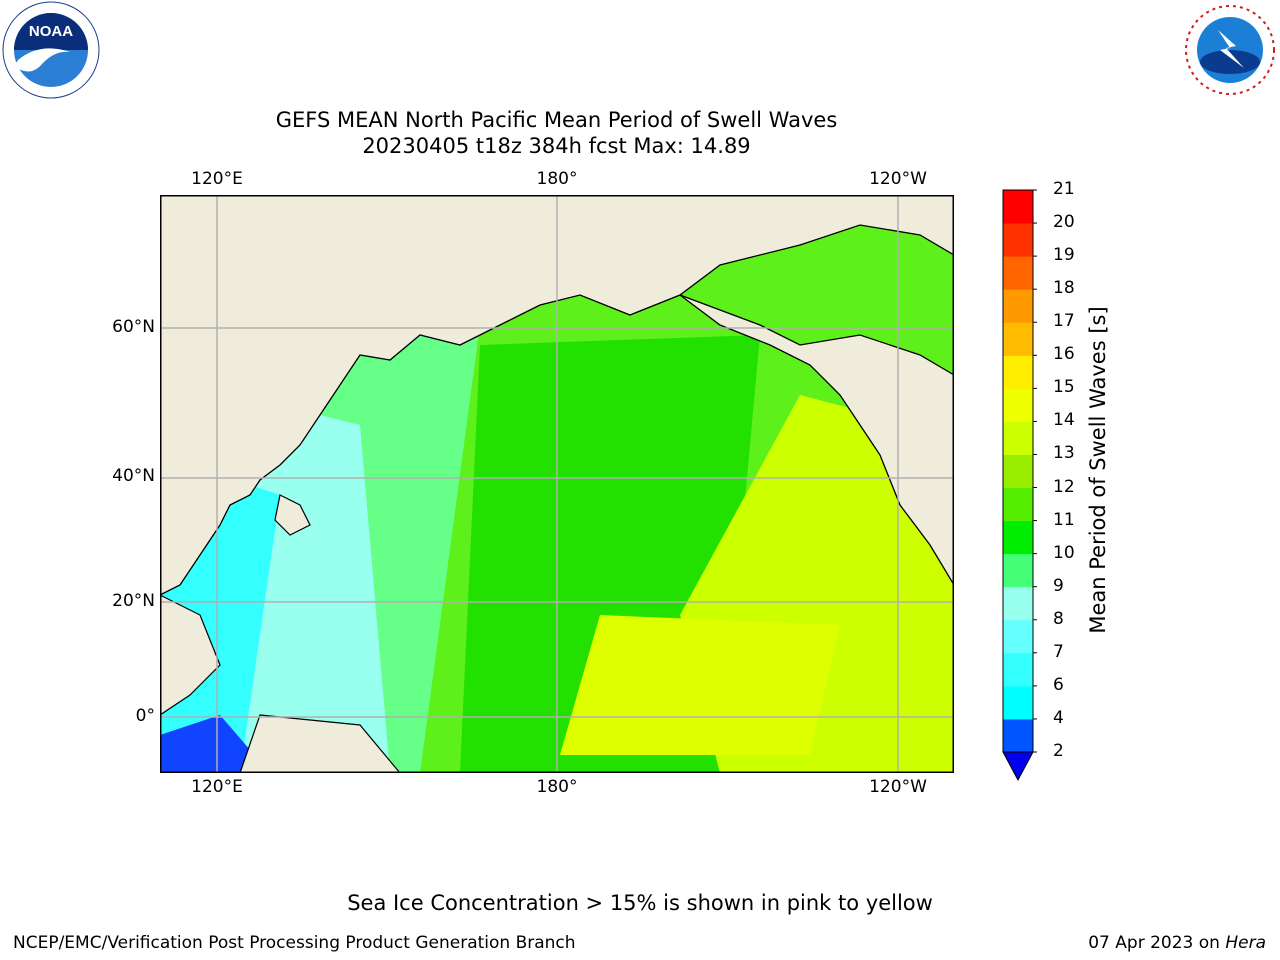  What do you see at coordinates (1058, 651) in the screenshot?
I see `colorbar-tick-label: 7` at bounding box center [1058, 651].